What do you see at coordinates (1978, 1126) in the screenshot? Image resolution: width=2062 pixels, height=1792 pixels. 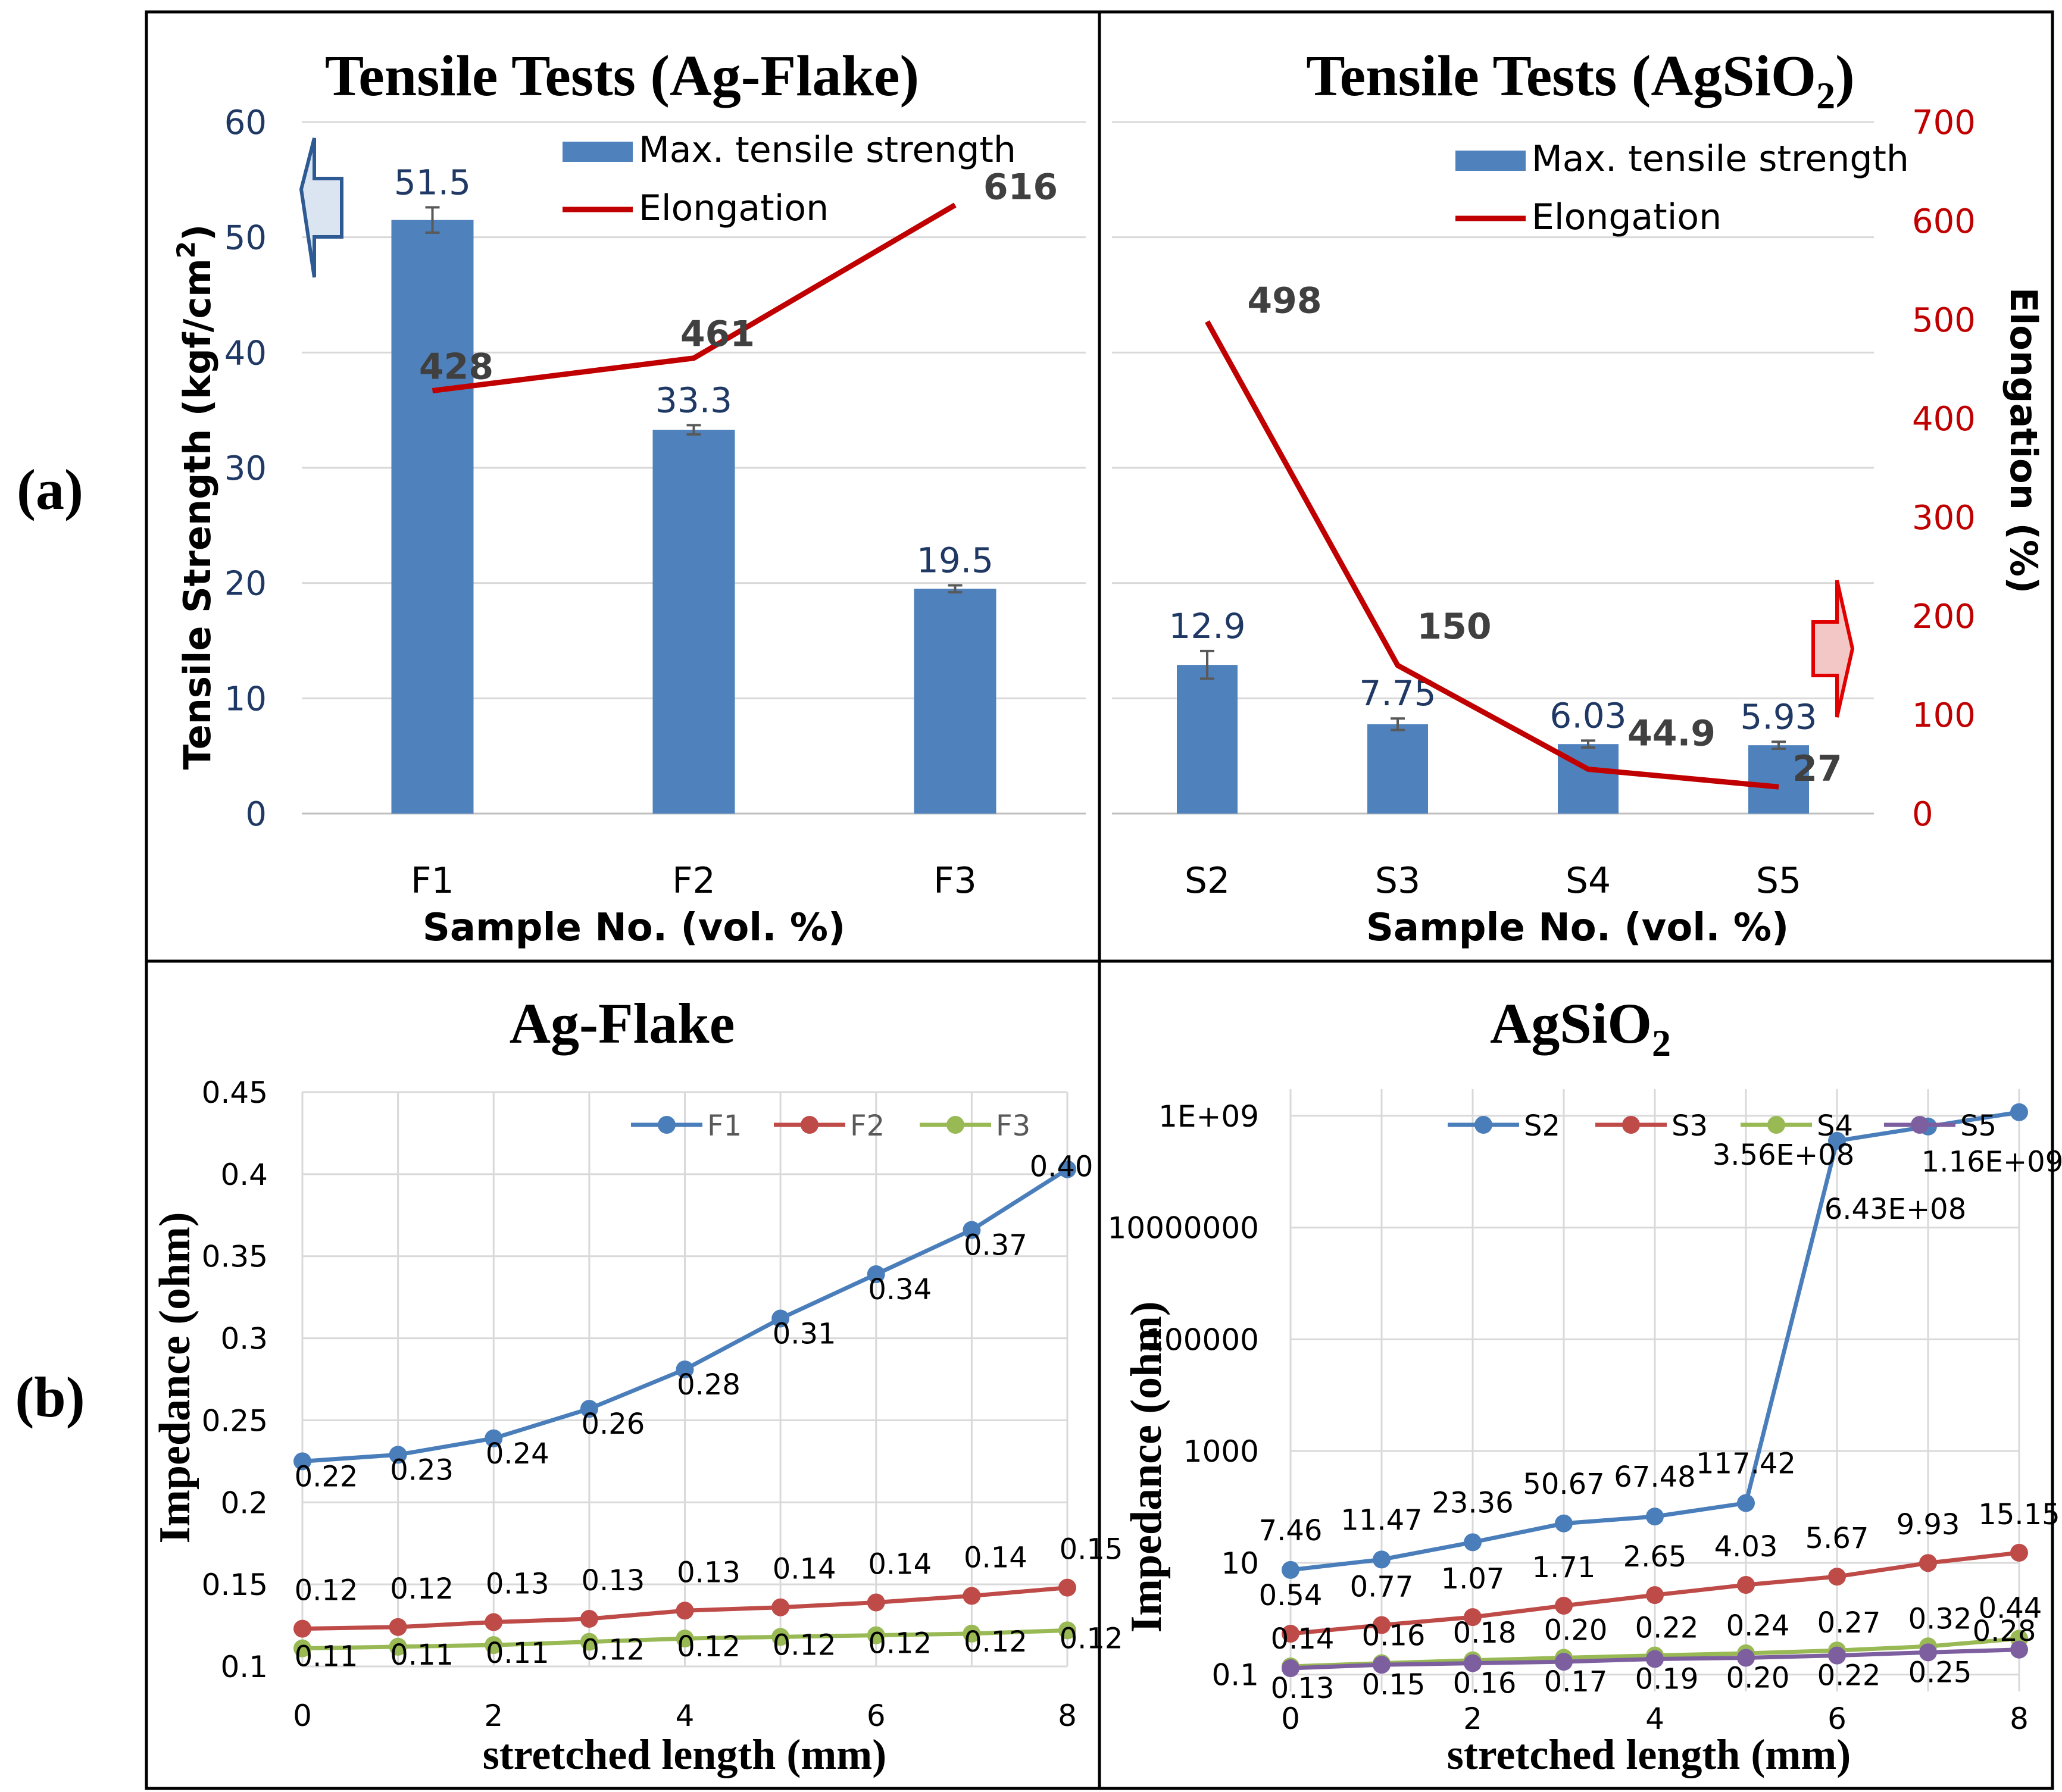 I see `legend-label: S5` at bounding box center [1978, 1126].